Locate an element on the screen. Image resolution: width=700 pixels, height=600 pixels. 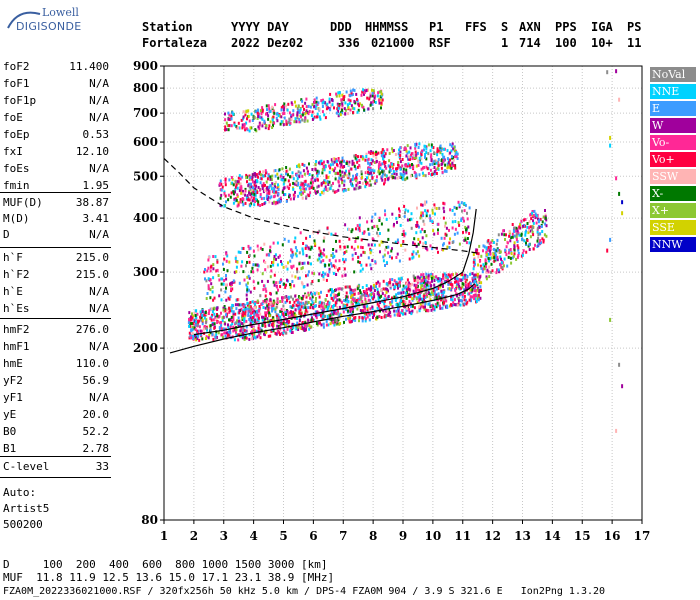
param-value: N/A is located at coordinates (99, 168).